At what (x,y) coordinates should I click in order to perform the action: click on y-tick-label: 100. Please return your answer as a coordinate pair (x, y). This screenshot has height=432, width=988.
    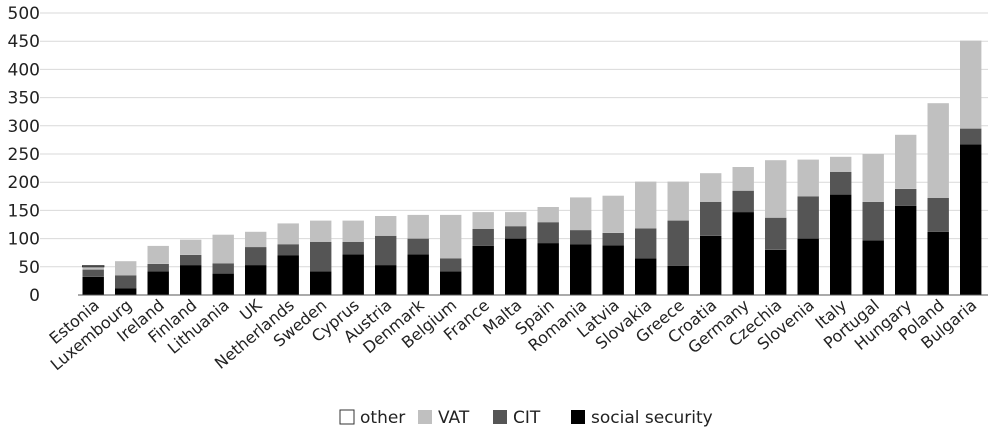
    Looking at the image, I should click on (24, 240).